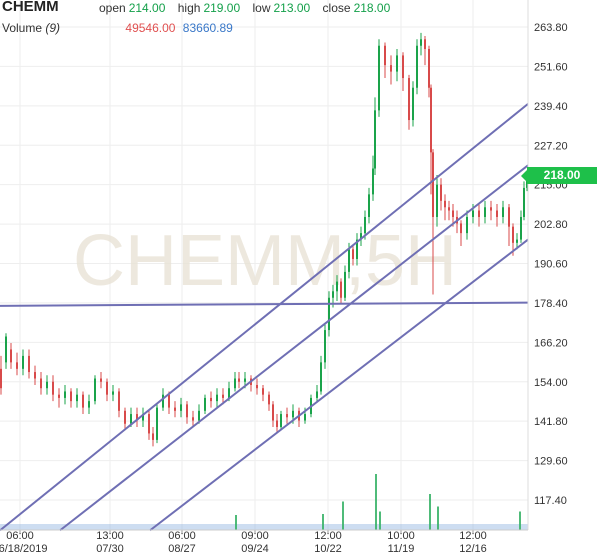 This screenshot has height=558, width=599. Describe the element at coordinates (255, 536) in the screenshot. I see `x-tick-time: 09:00` at that location.